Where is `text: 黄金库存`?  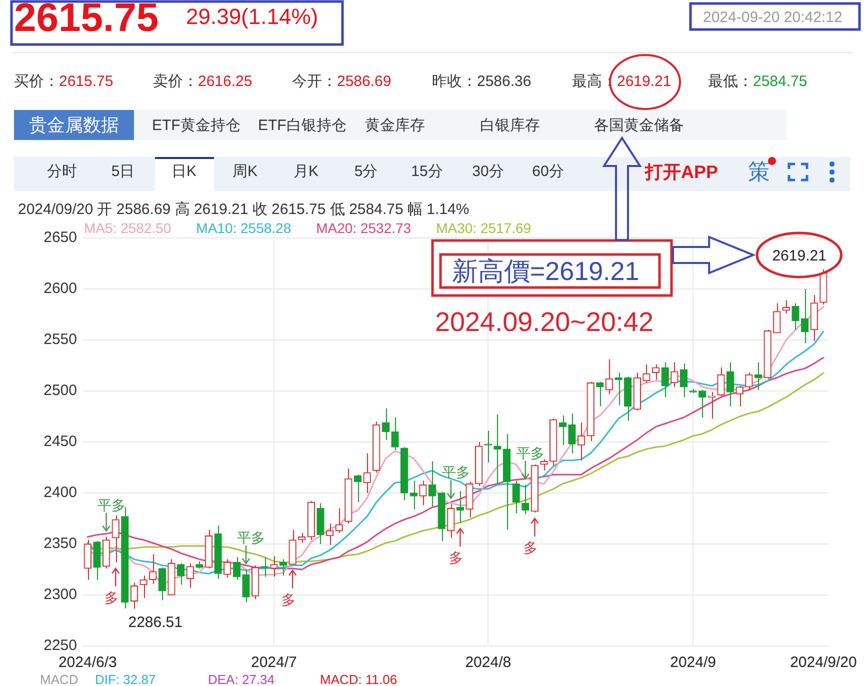
text: 黄金库存 is located at coordinates (395, 126).